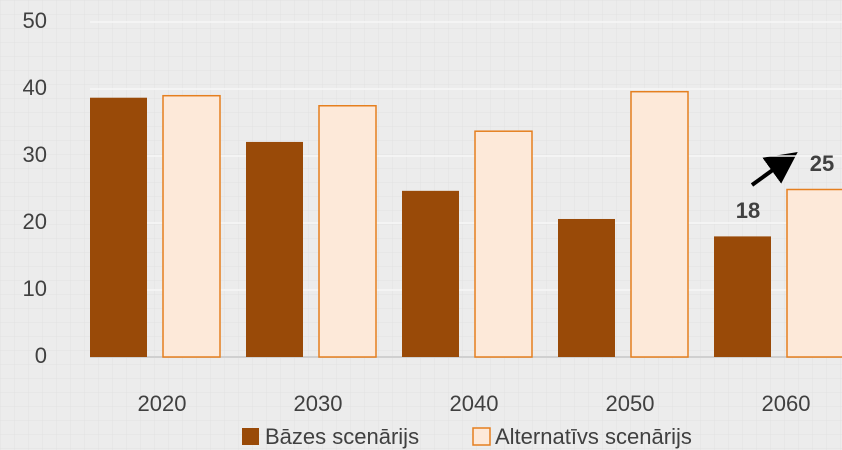 Image resolution: width=842 pixels, height=450 pixels. I want to click on y-tick-label: 20, so click(35, 221).